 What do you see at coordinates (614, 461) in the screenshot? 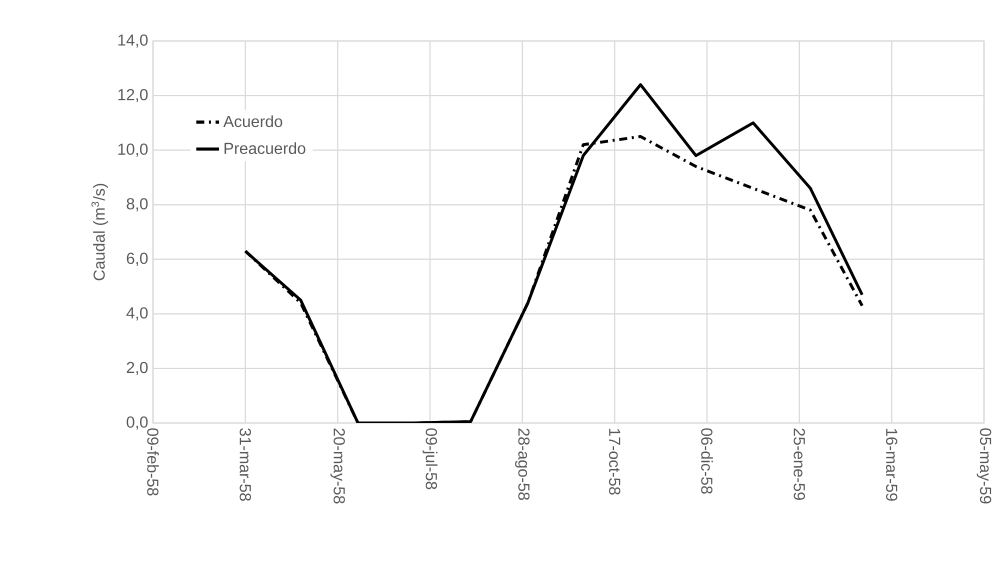
I see `x-tick-label: 17-oct-58` at bounding box center [614, 461].